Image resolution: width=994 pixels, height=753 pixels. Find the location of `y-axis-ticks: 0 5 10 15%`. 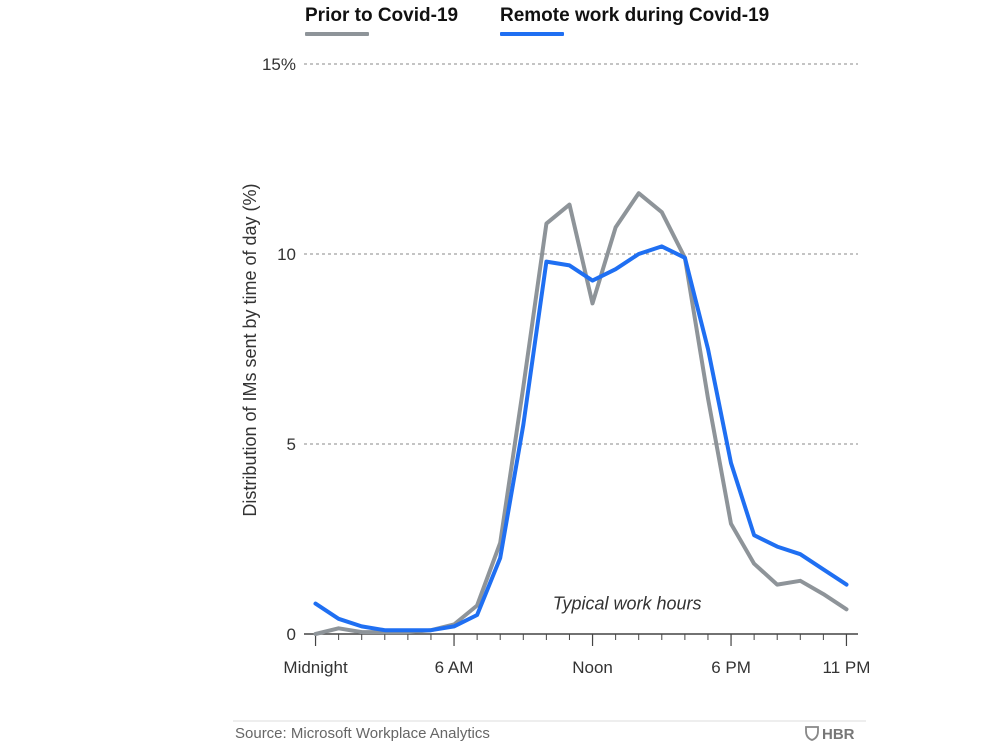

y-axis-ticks: 0 5 10 15% is located at coordinates (279, 349).